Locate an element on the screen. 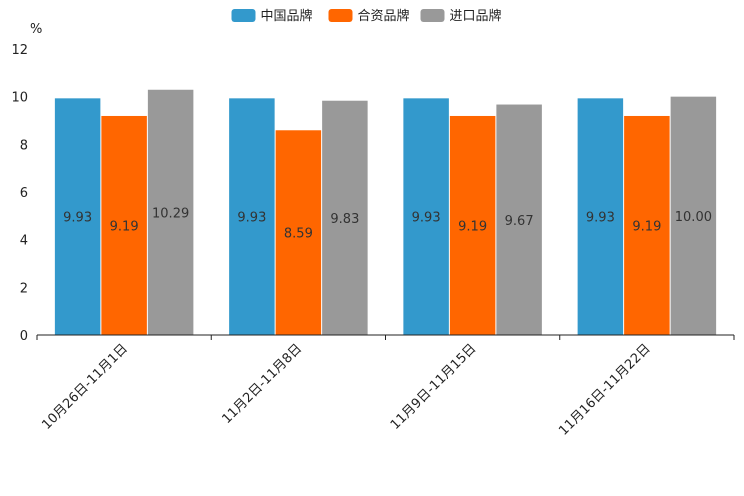 This screenshot has width=744, height=496. y-axis-unit-label: % is located at coordinates (36, 29).